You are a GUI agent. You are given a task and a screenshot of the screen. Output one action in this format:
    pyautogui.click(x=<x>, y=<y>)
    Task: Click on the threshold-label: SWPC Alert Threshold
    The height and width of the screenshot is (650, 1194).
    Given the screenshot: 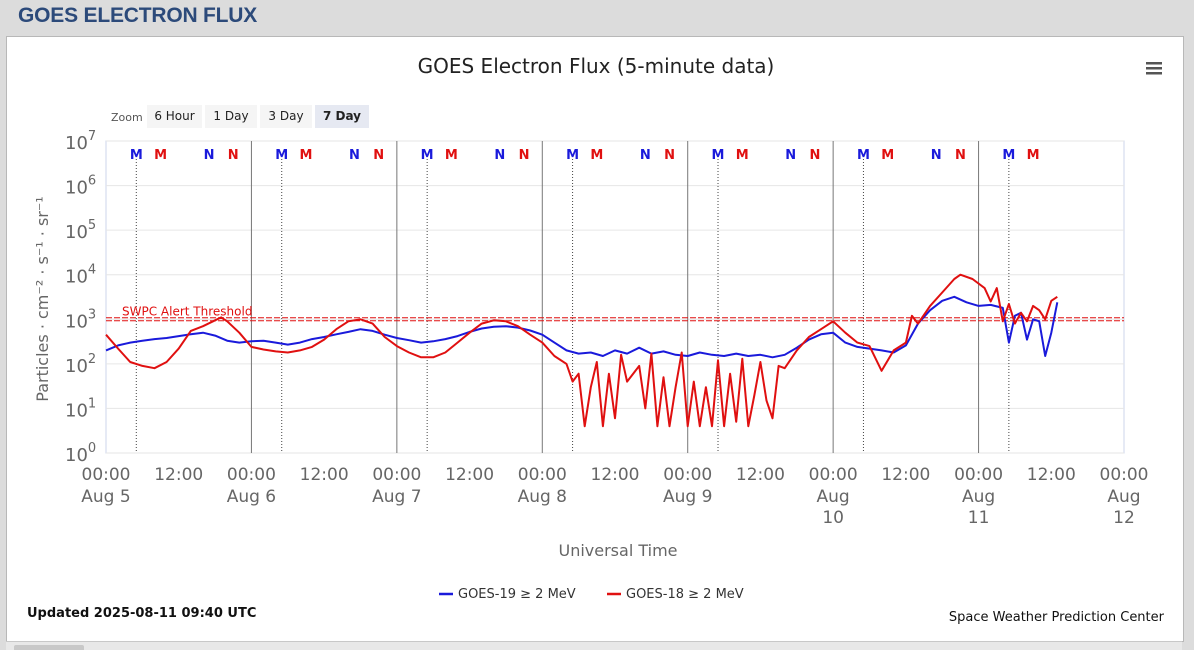 What is the action you would take?
    pyautogui.click(x=187, y=311)
    